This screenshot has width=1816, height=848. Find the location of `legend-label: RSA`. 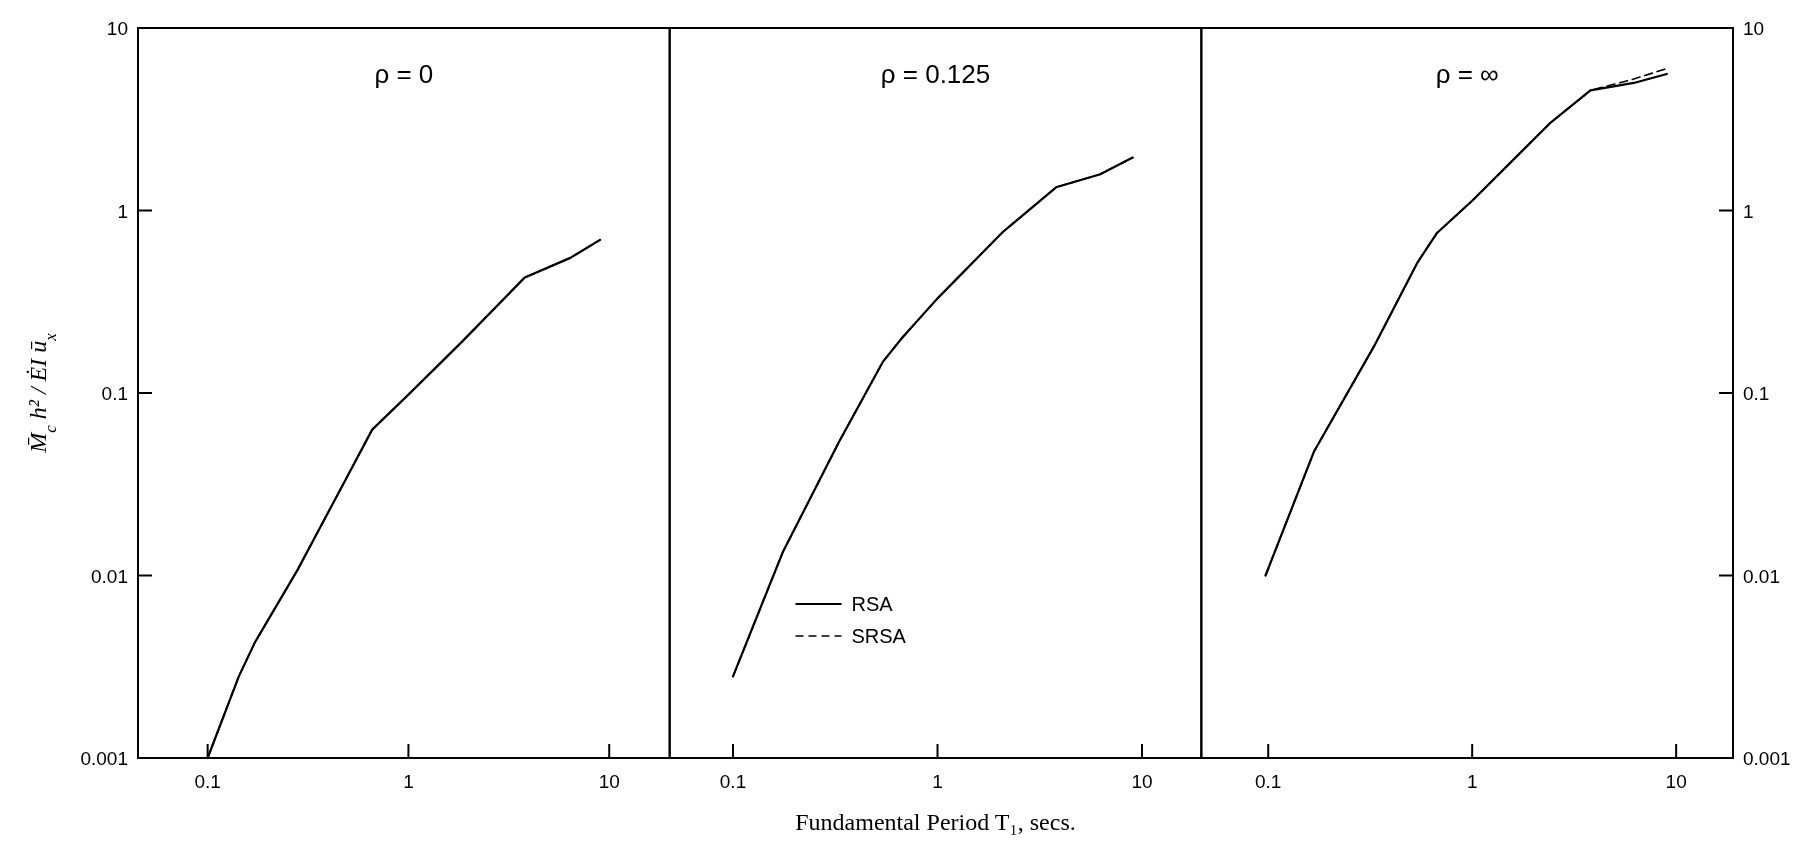

legend-label: RSA is located at coordinates (872, 604).